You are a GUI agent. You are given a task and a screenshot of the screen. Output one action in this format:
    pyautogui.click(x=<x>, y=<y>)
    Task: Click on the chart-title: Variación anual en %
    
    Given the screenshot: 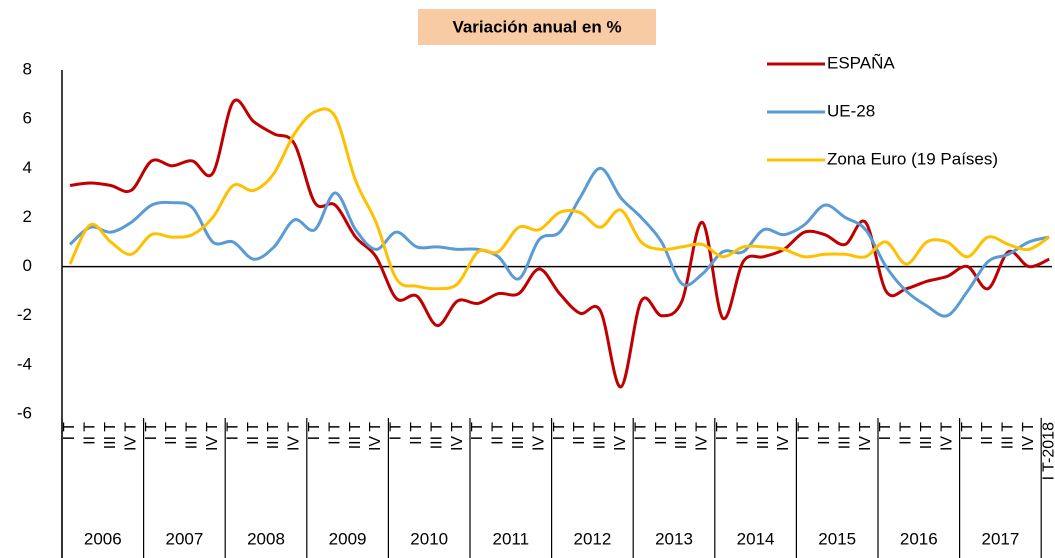 What is the action you would take?
    pyautogui.click(x=536, y=26)
    